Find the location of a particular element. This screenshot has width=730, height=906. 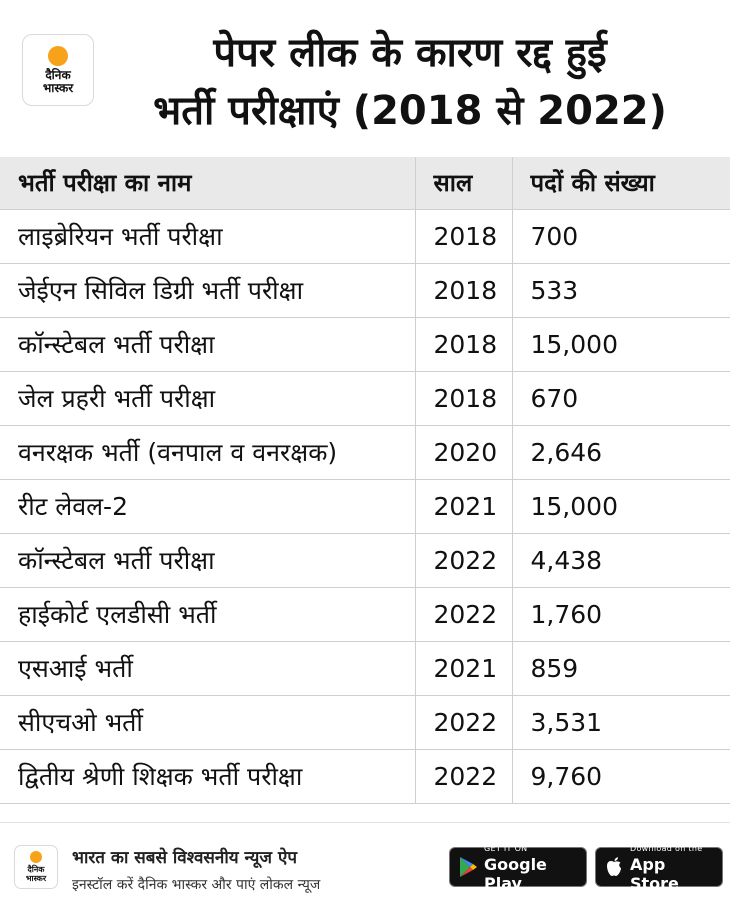

table-row: वनरक्षक भर्ती (वनपाल व वनरक्षक) 2020 2,646 is located at coordinates (365, 452).